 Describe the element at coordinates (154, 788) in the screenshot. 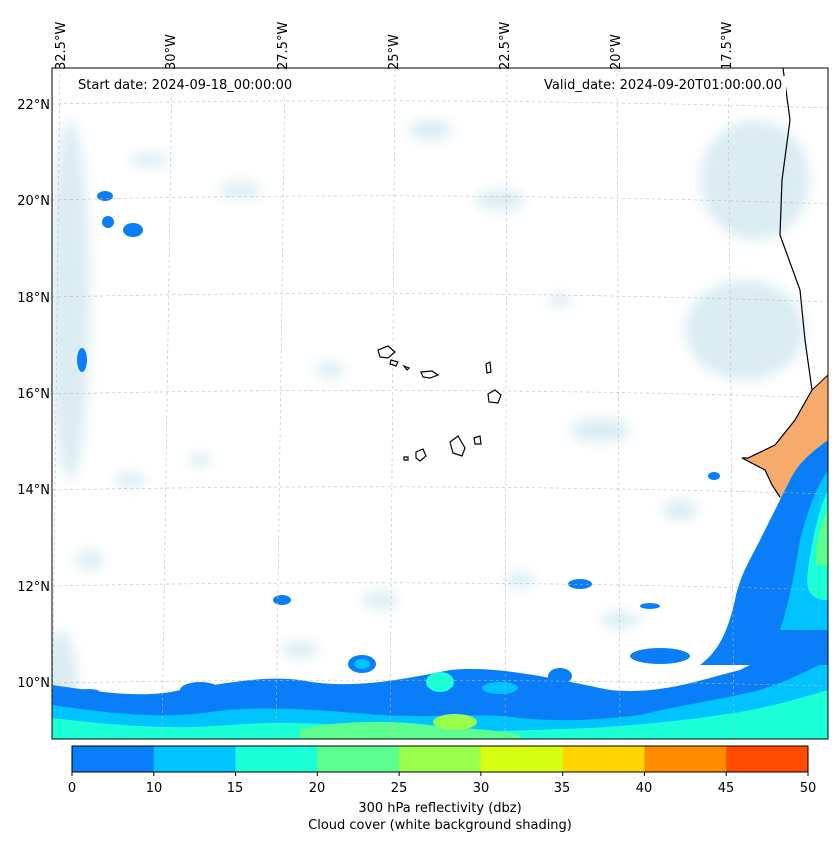

I see `colorbar-tick: 10` at that location.